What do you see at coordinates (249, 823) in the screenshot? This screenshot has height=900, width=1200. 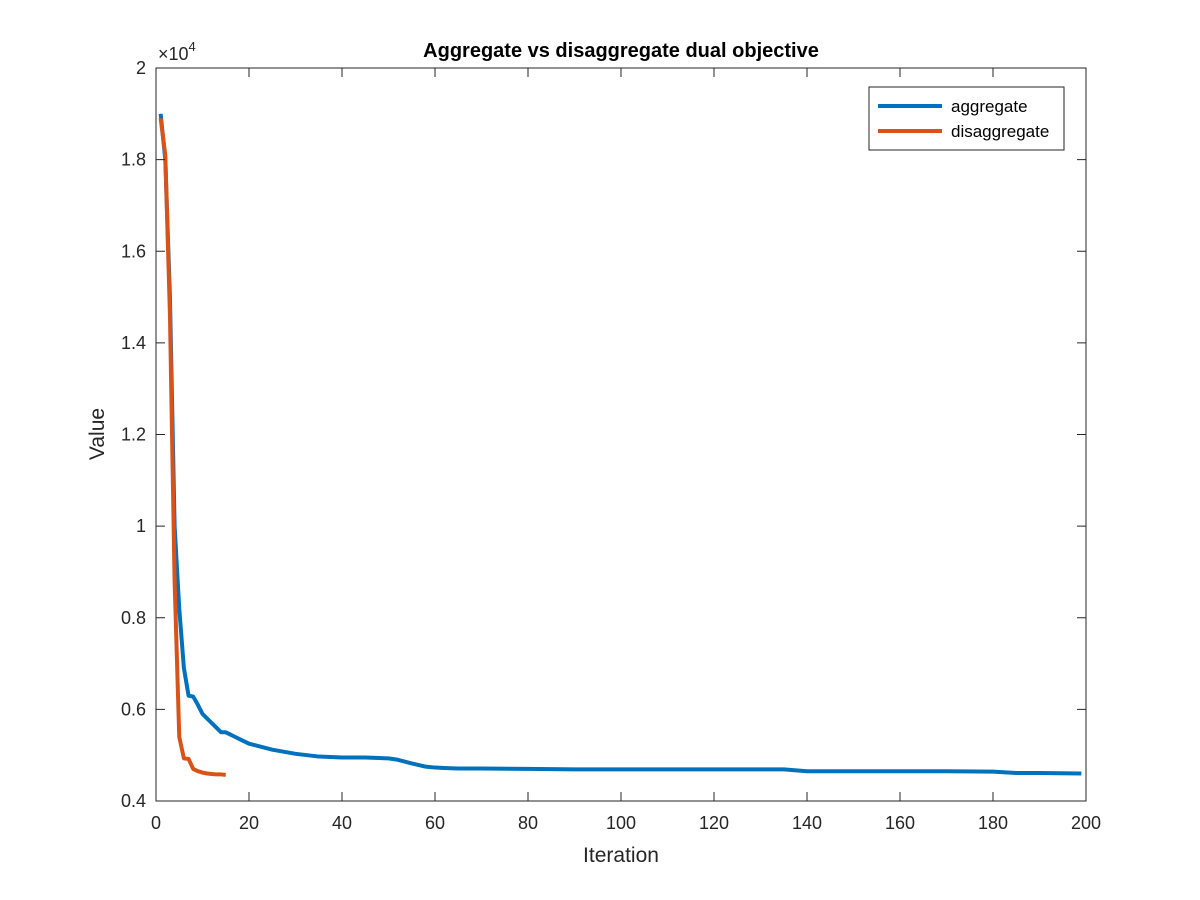 I see `x-tick-label: 20` at bounding box center [249, 823].